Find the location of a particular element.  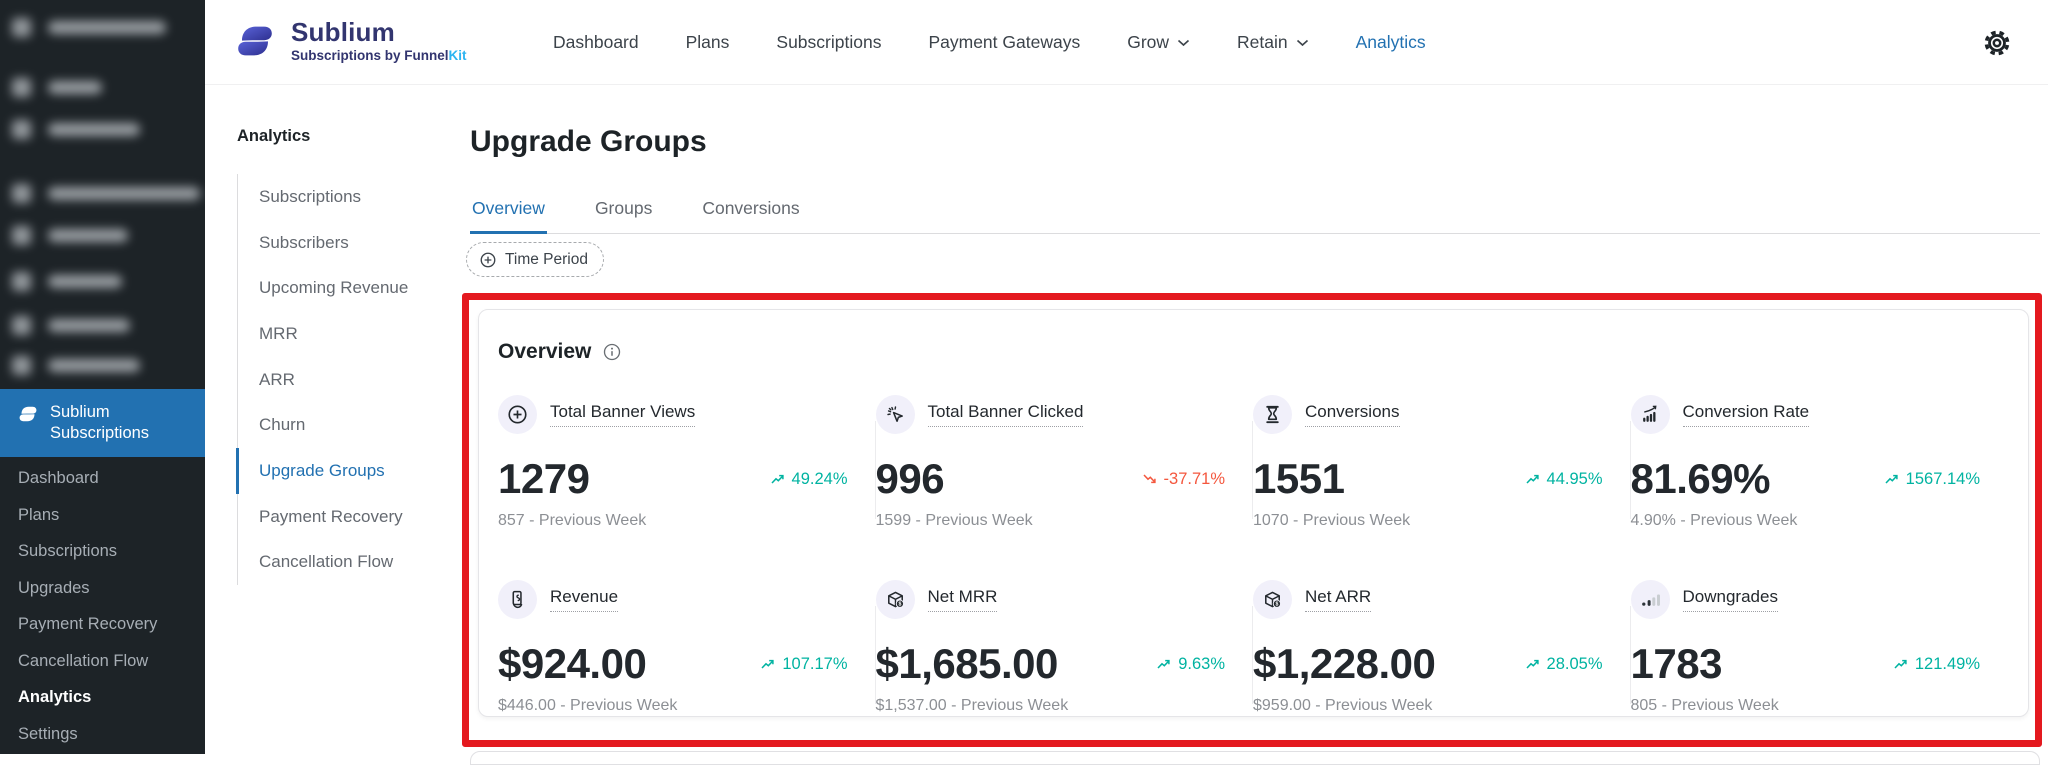

metric-previous: $959.00 - Previous Week is located at coordinates (1343, 705).